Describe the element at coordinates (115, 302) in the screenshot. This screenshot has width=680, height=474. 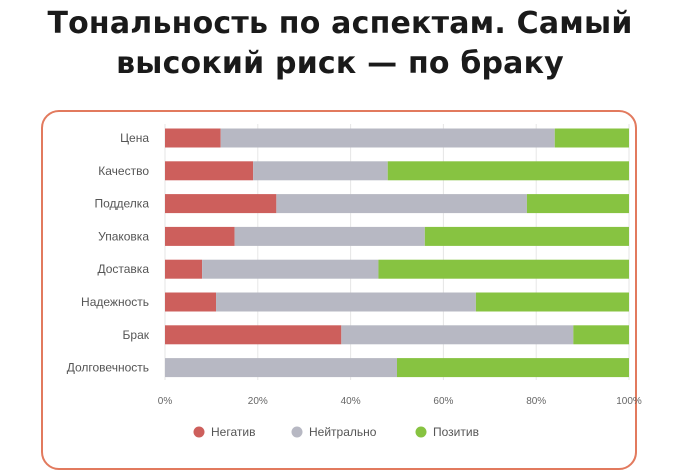
I see `category-label: Надежность` at that location.